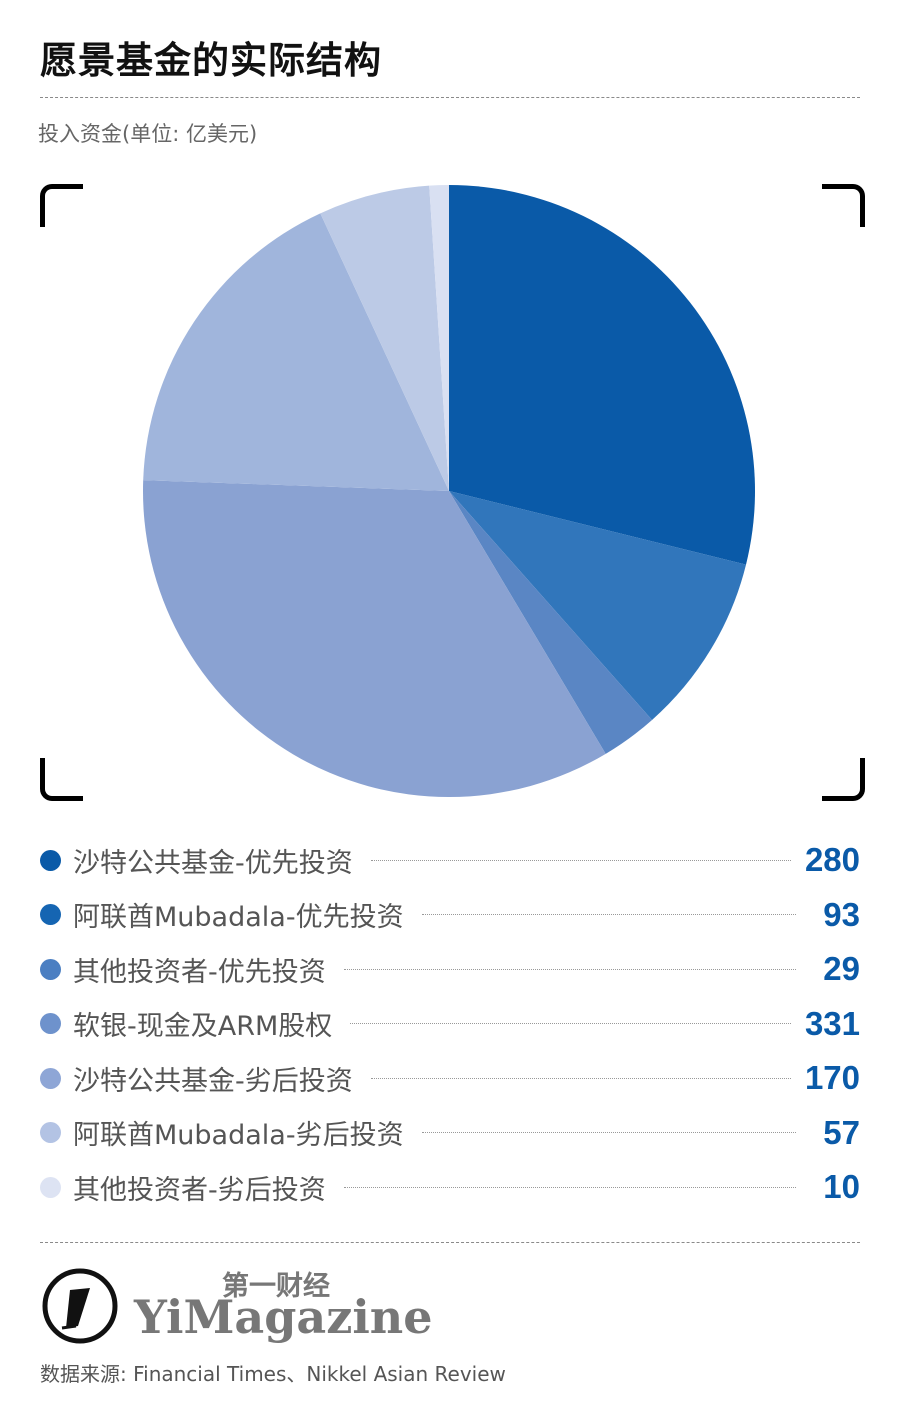 Image resolution: width=900 pixels, height=1414 pixels. Describe the element at coordinates (238, 1136) in the screenshot. I see `legend-label: 阿联酋Mubadala-劣后投资` at that location.